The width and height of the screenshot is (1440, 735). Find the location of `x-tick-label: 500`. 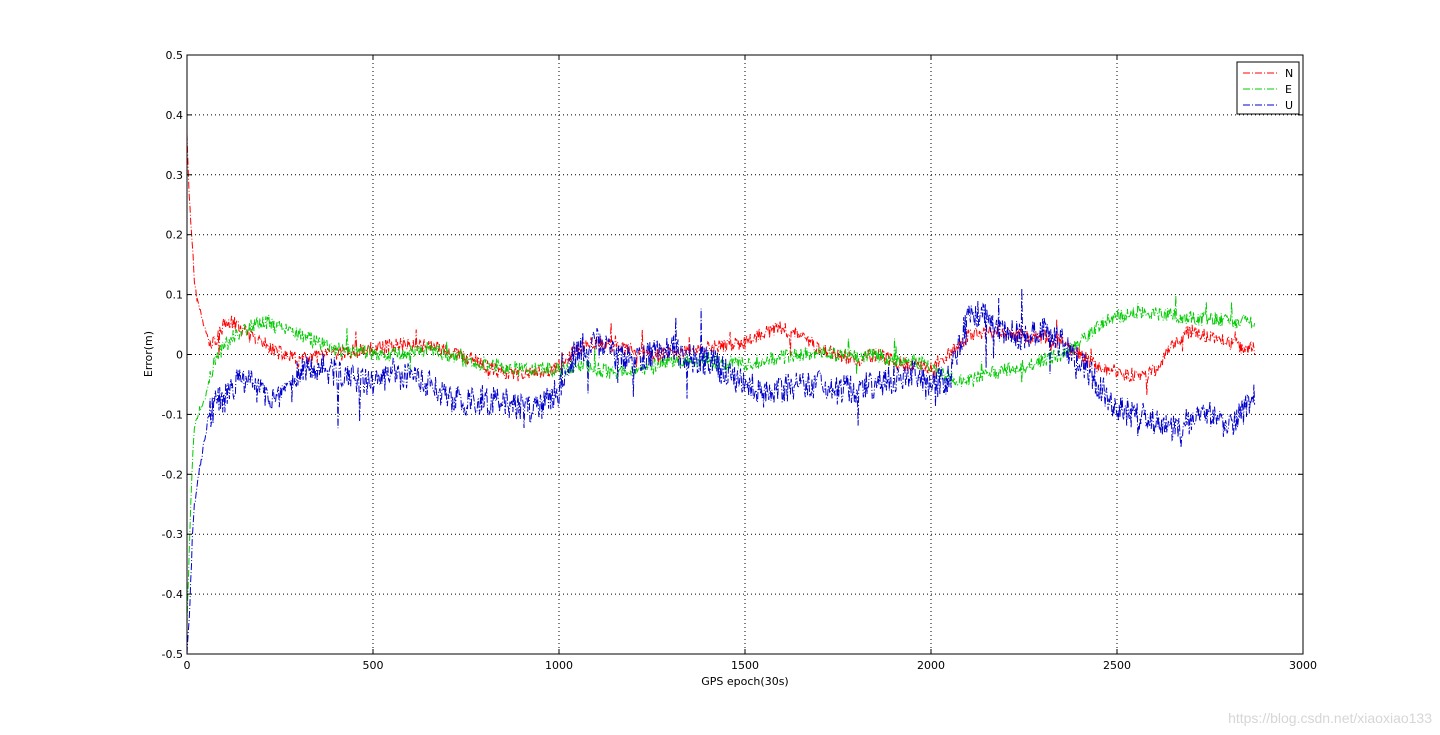

x-tick-label: 500 is located at coordinates (373, 665).